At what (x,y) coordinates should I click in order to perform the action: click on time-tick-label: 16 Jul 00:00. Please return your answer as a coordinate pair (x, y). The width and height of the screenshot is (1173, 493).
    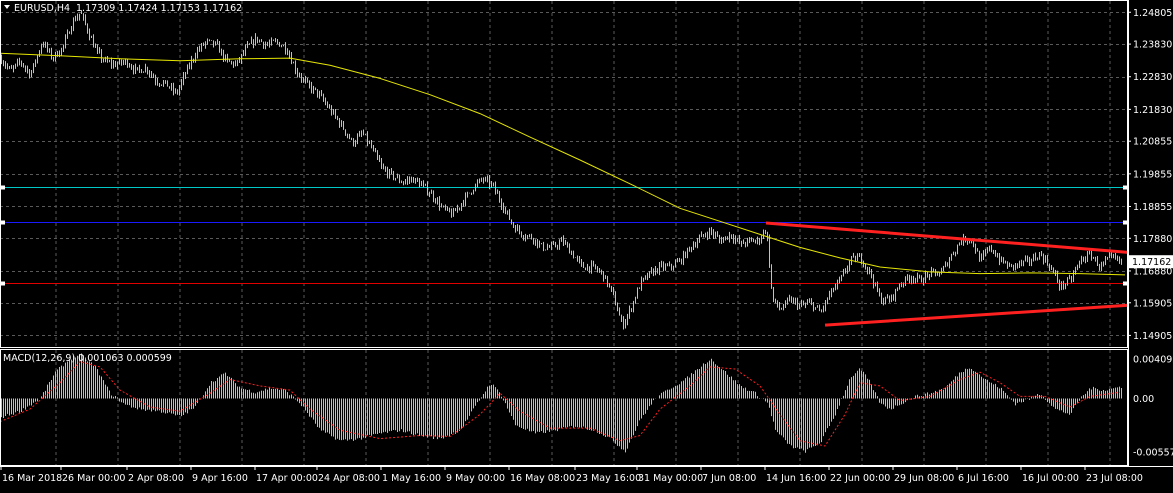
    Looking at the image, I should click on (1050, 478).